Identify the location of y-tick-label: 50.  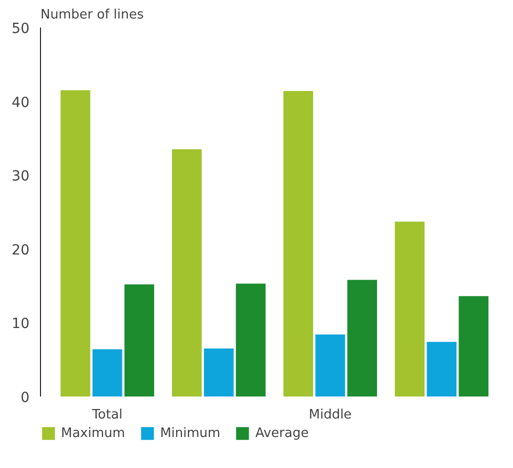
(21, 29).